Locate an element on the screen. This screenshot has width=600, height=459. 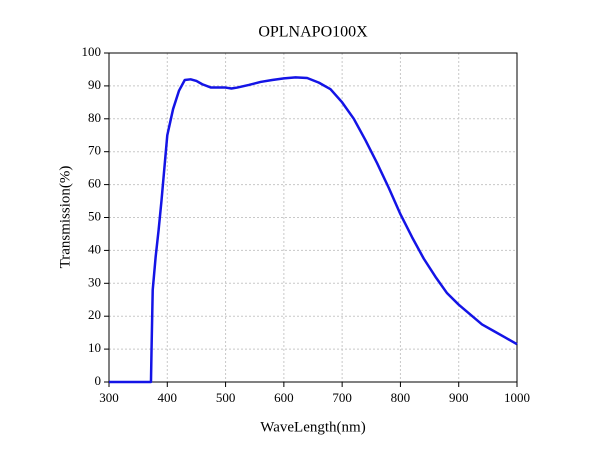
chart-title: OPLNAPO100X is located at coordinates (313, 32).